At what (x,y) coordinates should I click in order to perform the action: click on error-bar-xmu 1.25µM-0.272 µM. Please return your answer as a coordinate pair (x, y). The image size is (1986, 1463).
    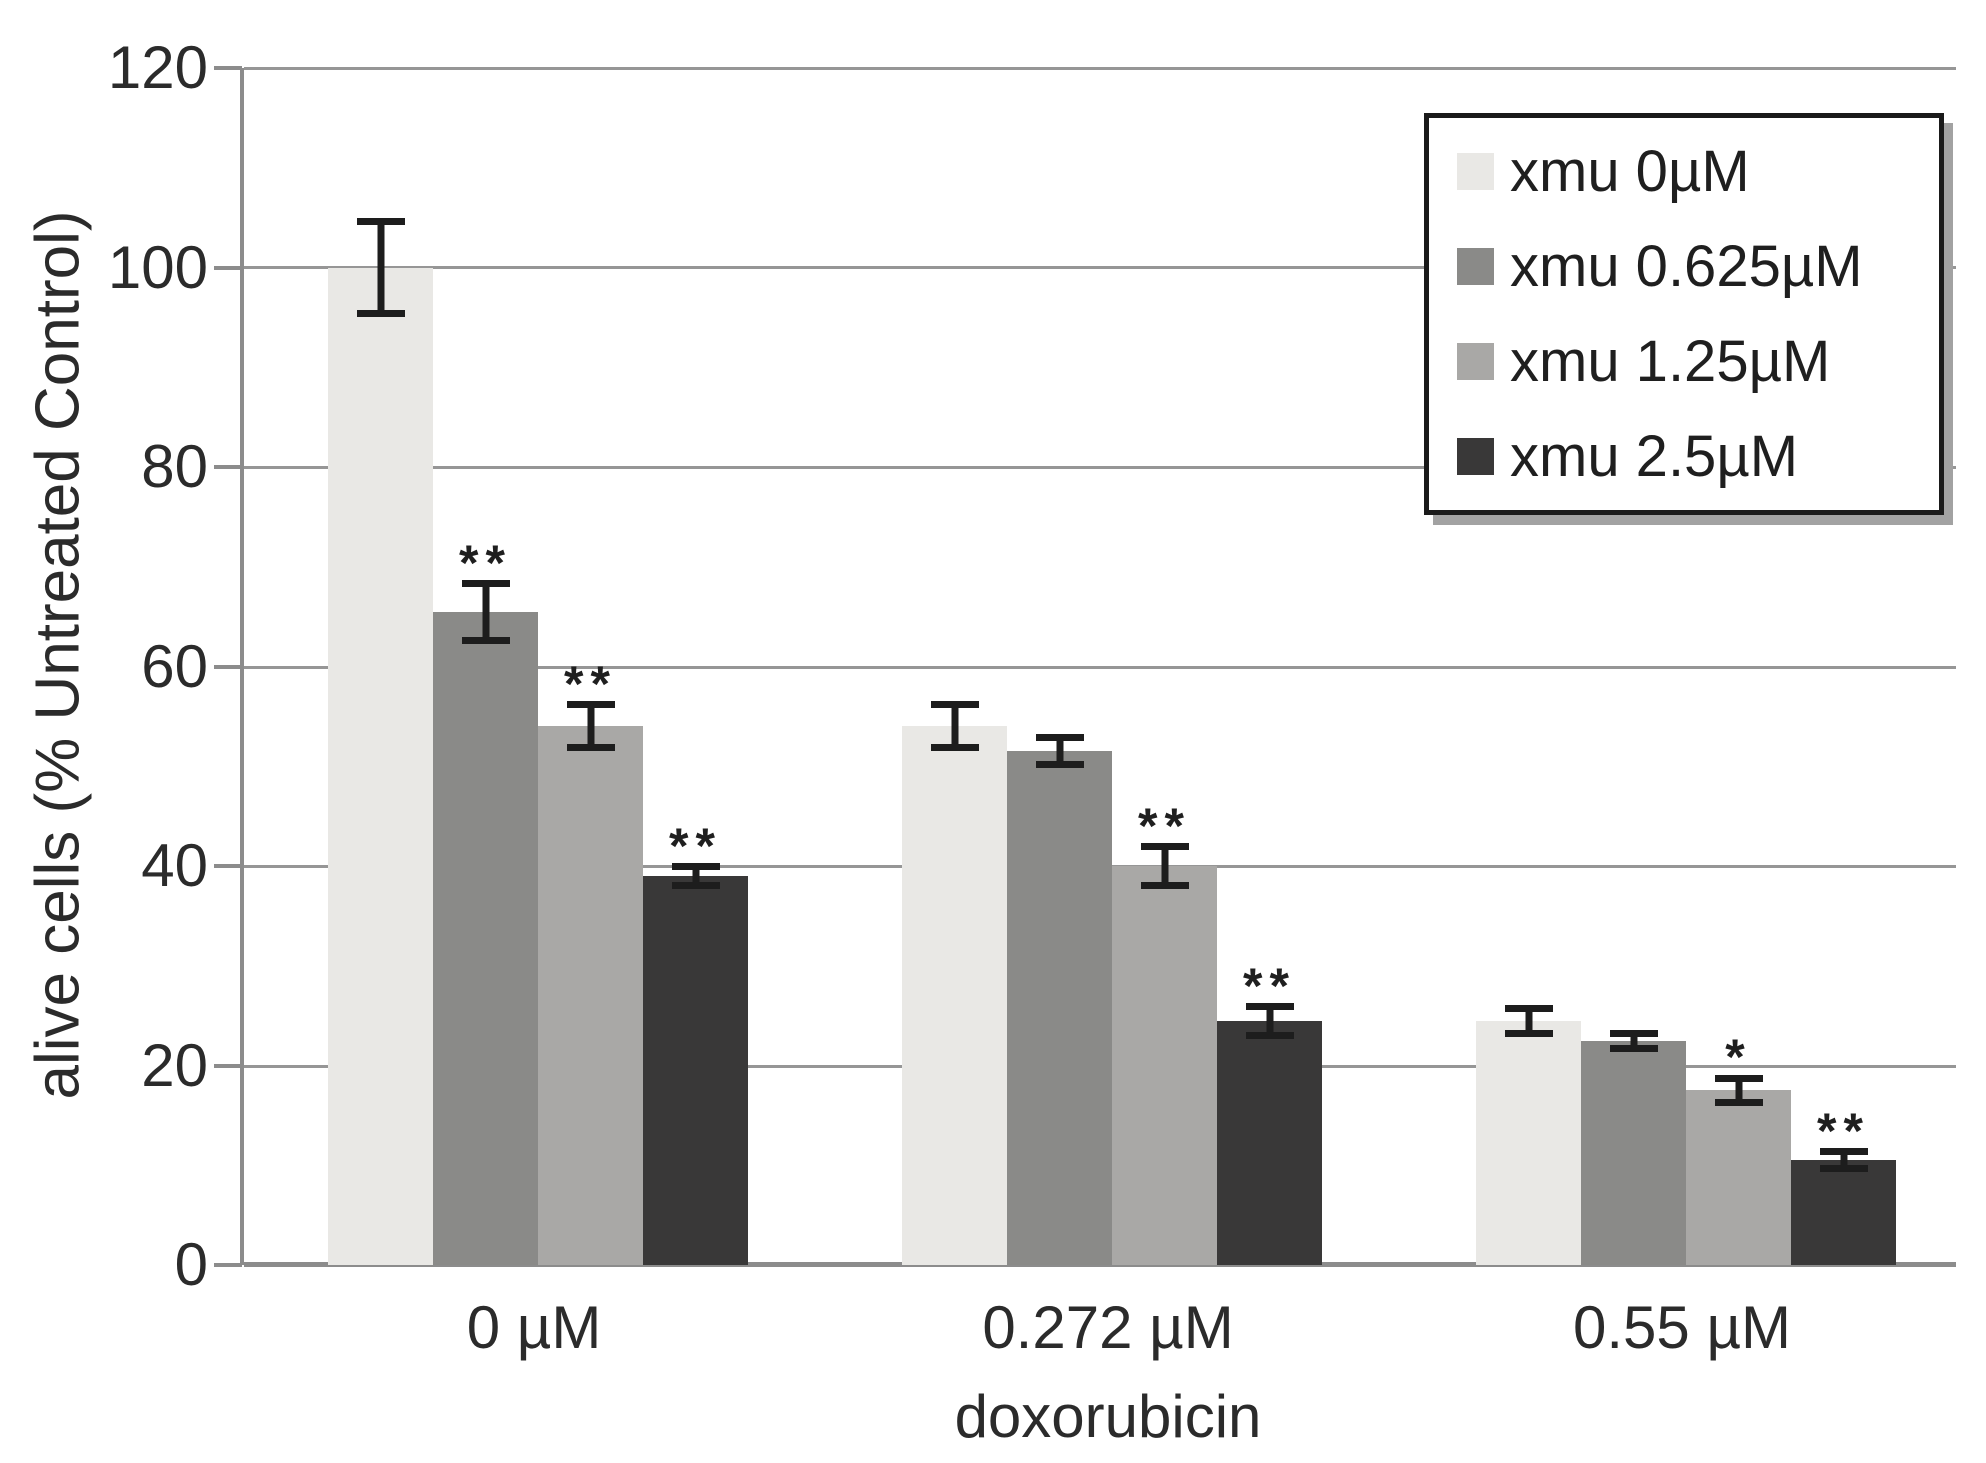
    Looking at the image, I should click on (1164, 866).